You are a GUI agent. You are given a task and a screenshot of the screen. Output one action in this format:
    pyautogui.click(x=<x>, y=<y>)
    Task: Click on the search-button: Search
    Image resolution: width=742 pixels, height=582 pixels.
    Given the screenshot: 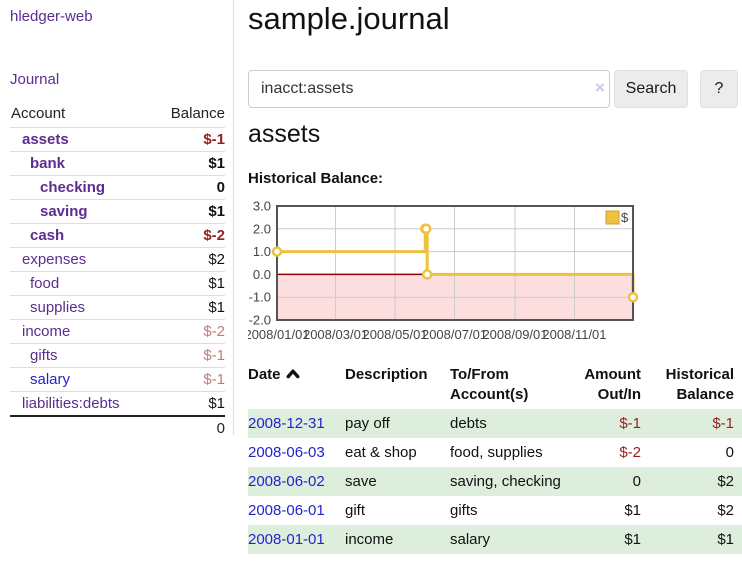 What is the action you would take?
    pyautogui.click(x=651, y=89)
    